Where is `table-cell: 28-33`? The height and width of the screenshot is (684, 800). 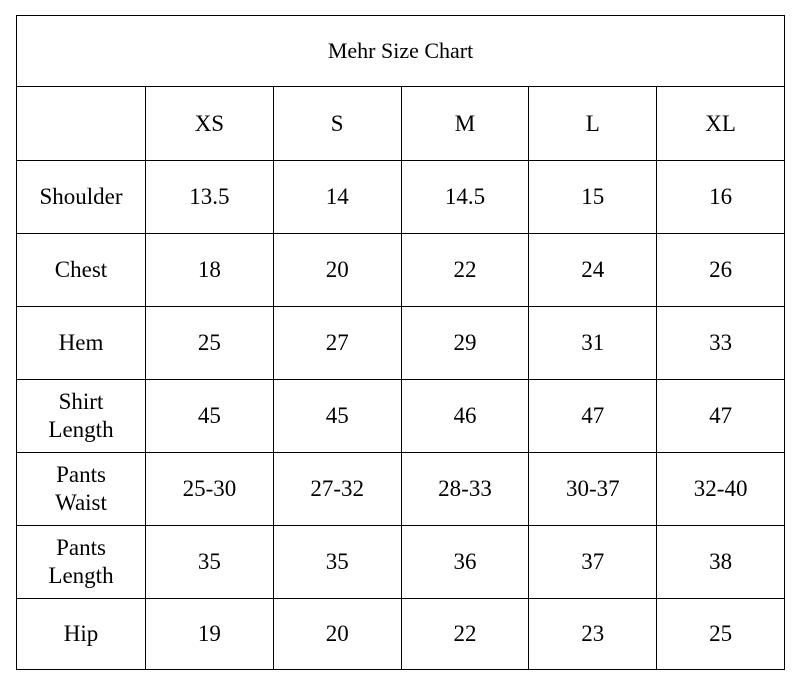 table-cell: 28-33 is located at coordinates (465, 489).